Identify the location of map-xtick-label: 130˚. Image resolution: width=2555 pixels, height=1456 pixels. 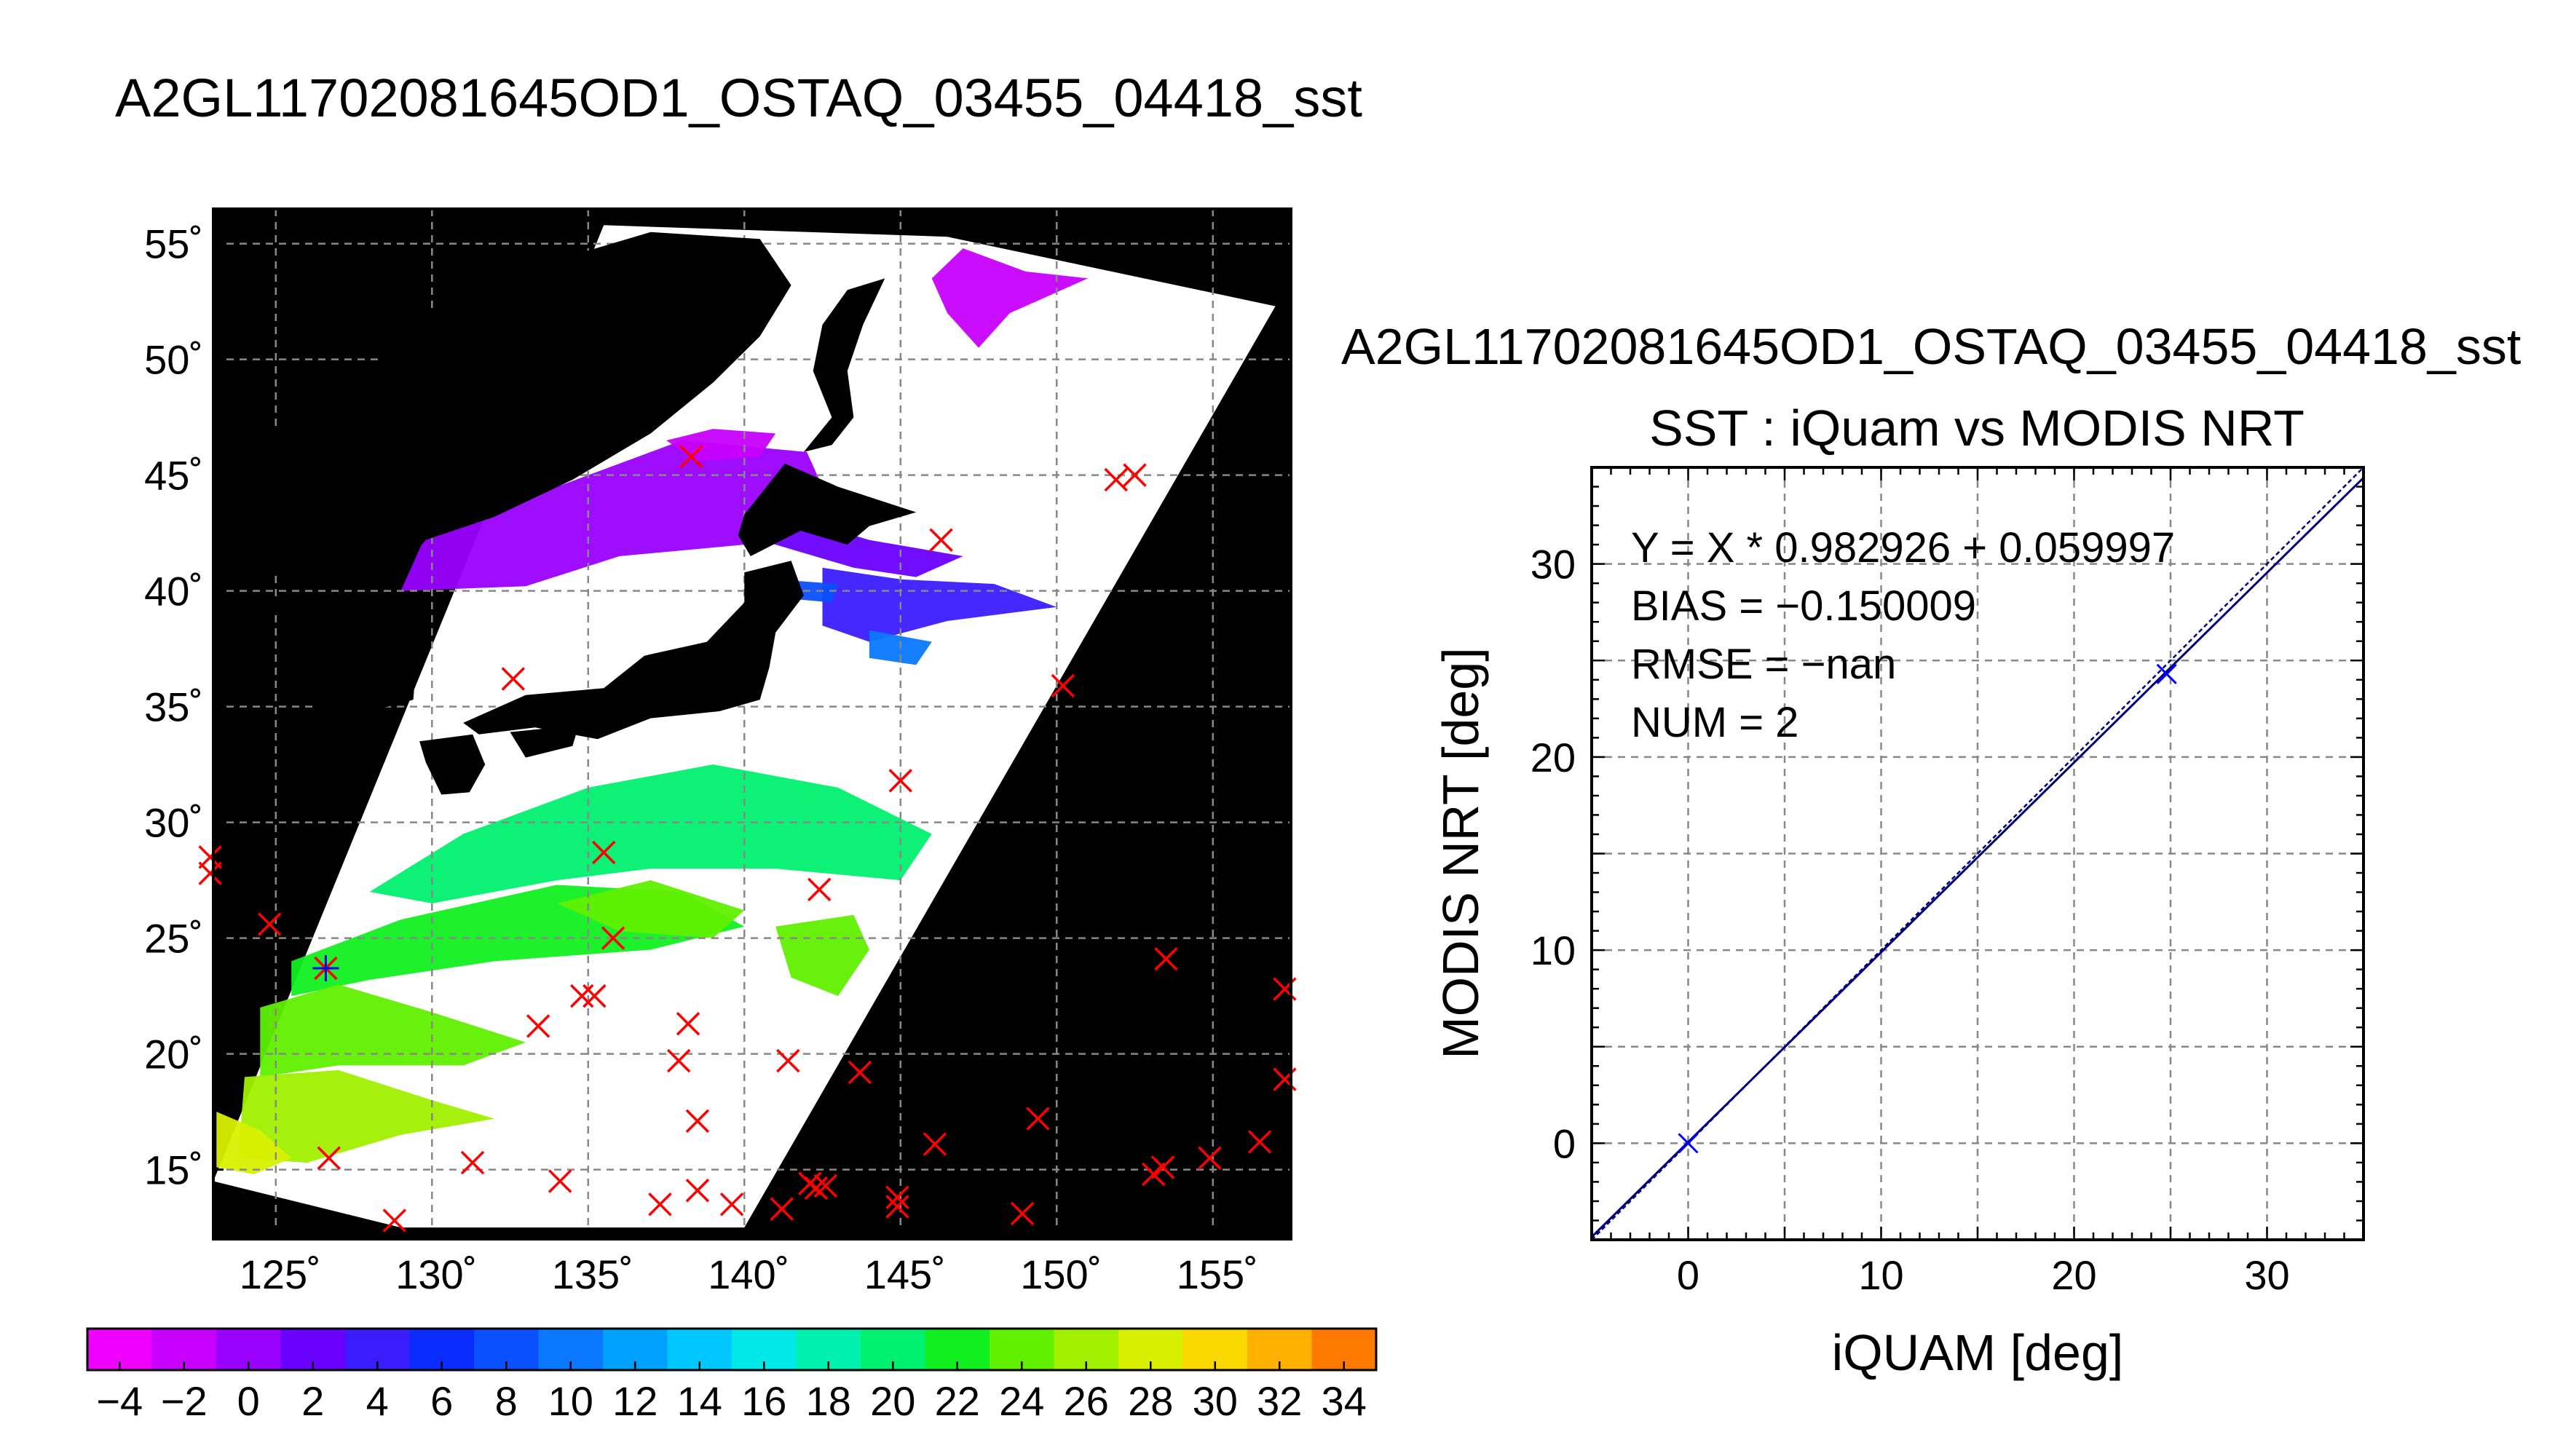
(436, 1274).